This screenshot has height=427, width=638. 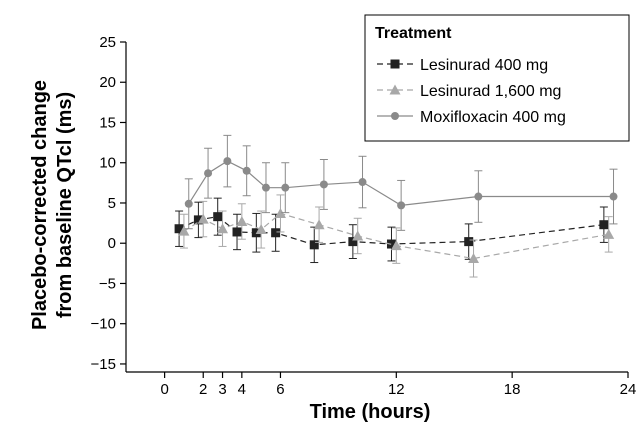 I want to click on y-tick-label: 25, so click(x=107, y=42).